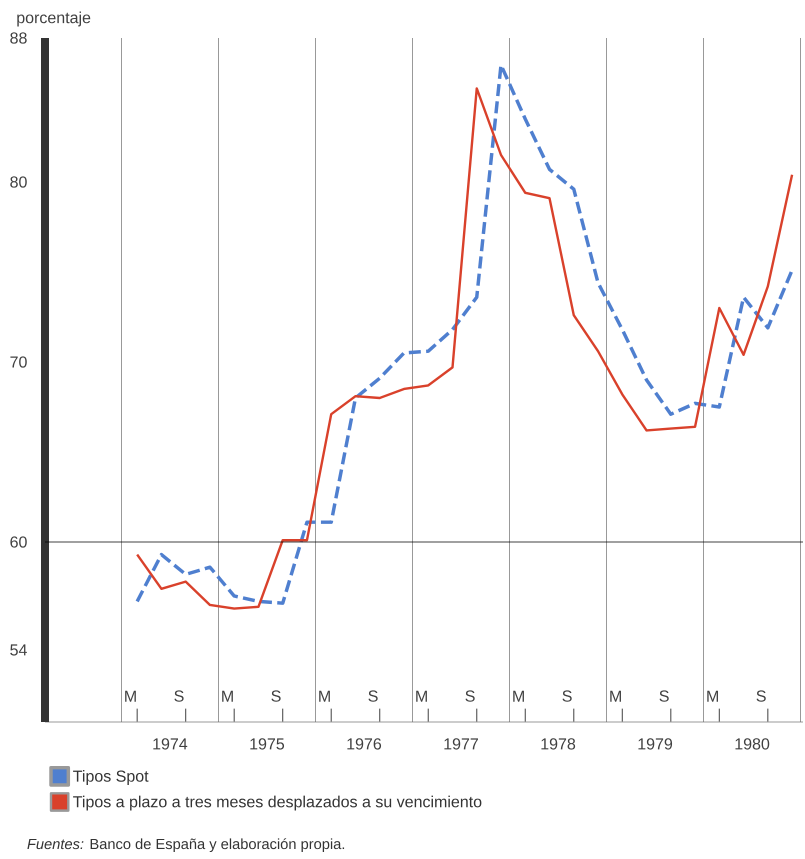 The image size is (805, 859). What do you see at coordinates (18, 362) in the screenshot?
I see `y-tick-label: 70` at bounding box center [18, 362].